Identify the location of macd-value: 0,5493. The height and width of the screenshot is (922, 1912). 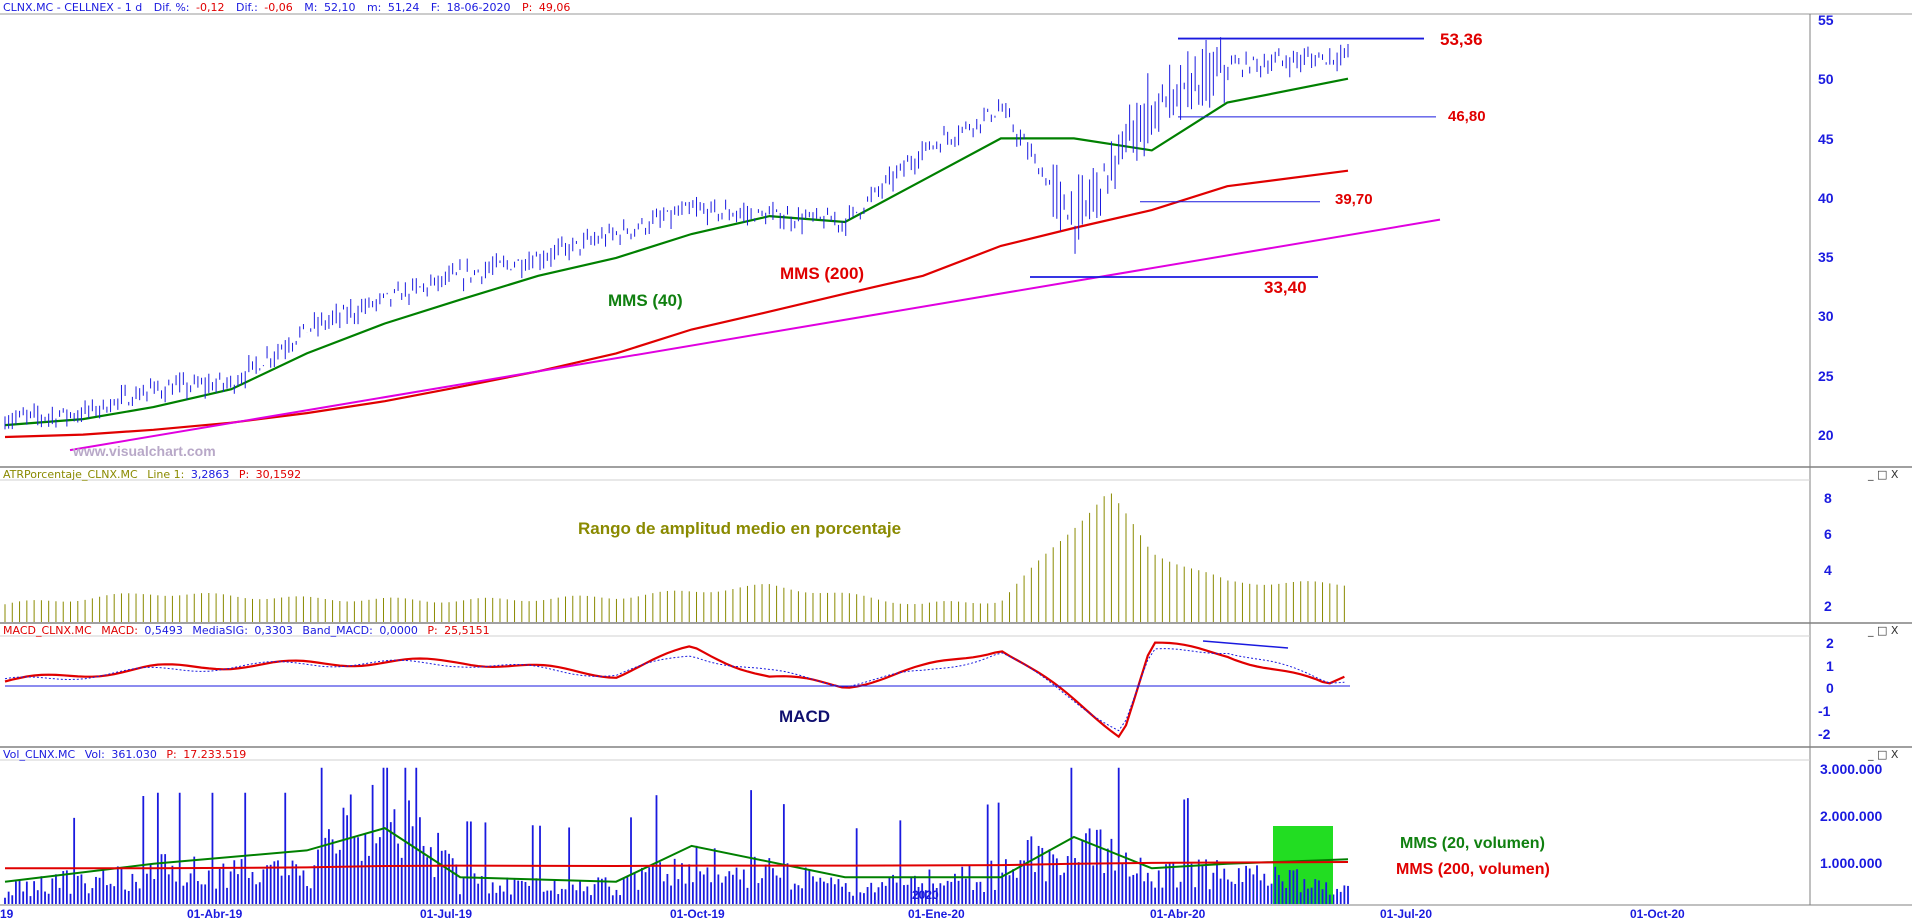
(163, 630).